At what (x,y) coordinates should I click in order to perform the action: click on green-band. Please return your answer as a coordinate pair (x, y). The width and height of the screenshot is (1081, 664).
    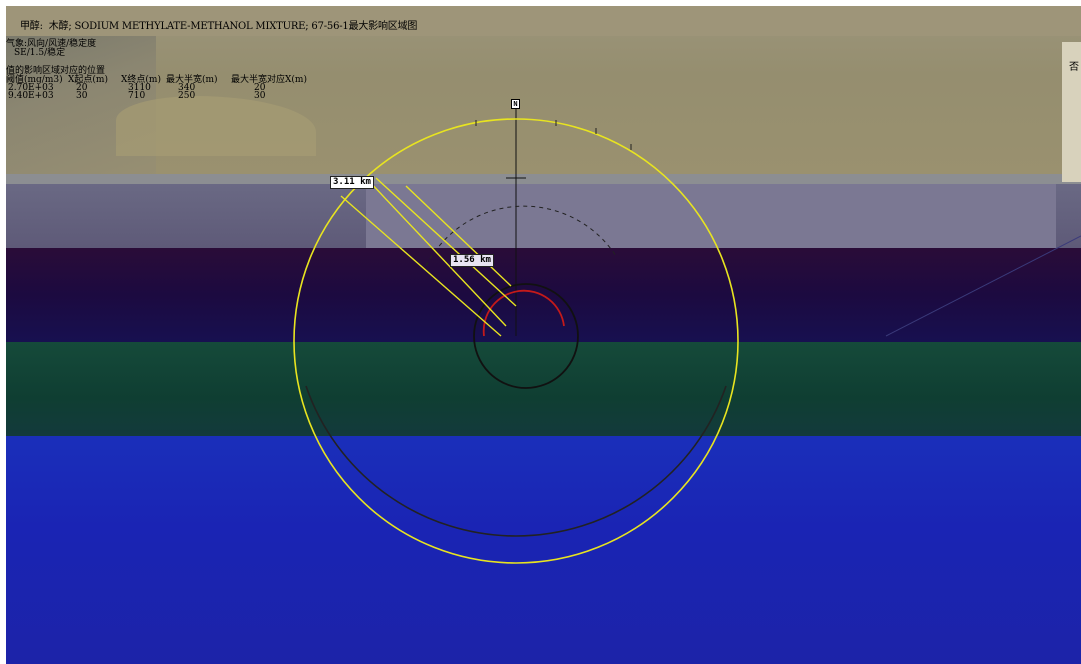
    Looking at the image, I should click on (543, 389).